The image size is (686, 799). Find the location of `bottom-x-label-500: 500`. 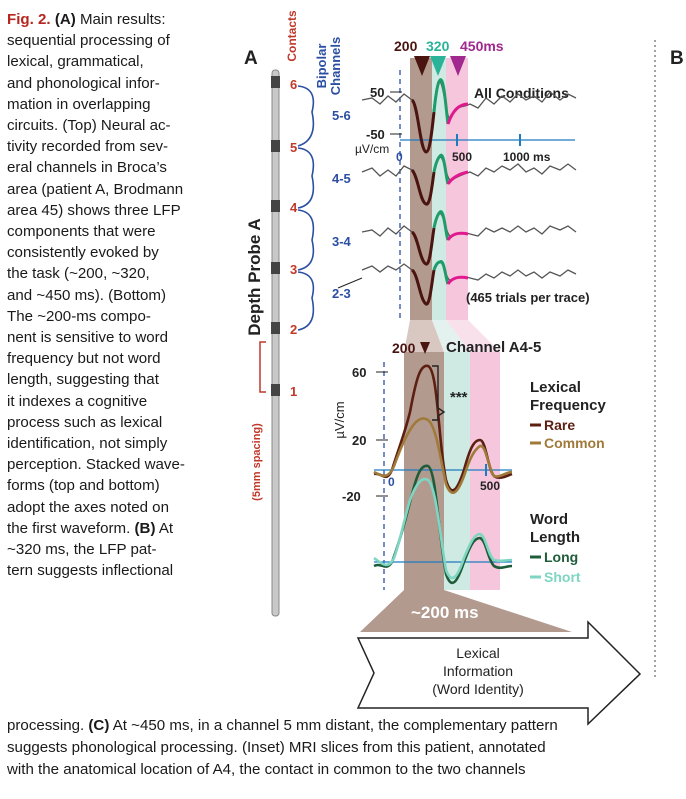

bottom-x-label-500: 500 is located at coordinates (490, 486).